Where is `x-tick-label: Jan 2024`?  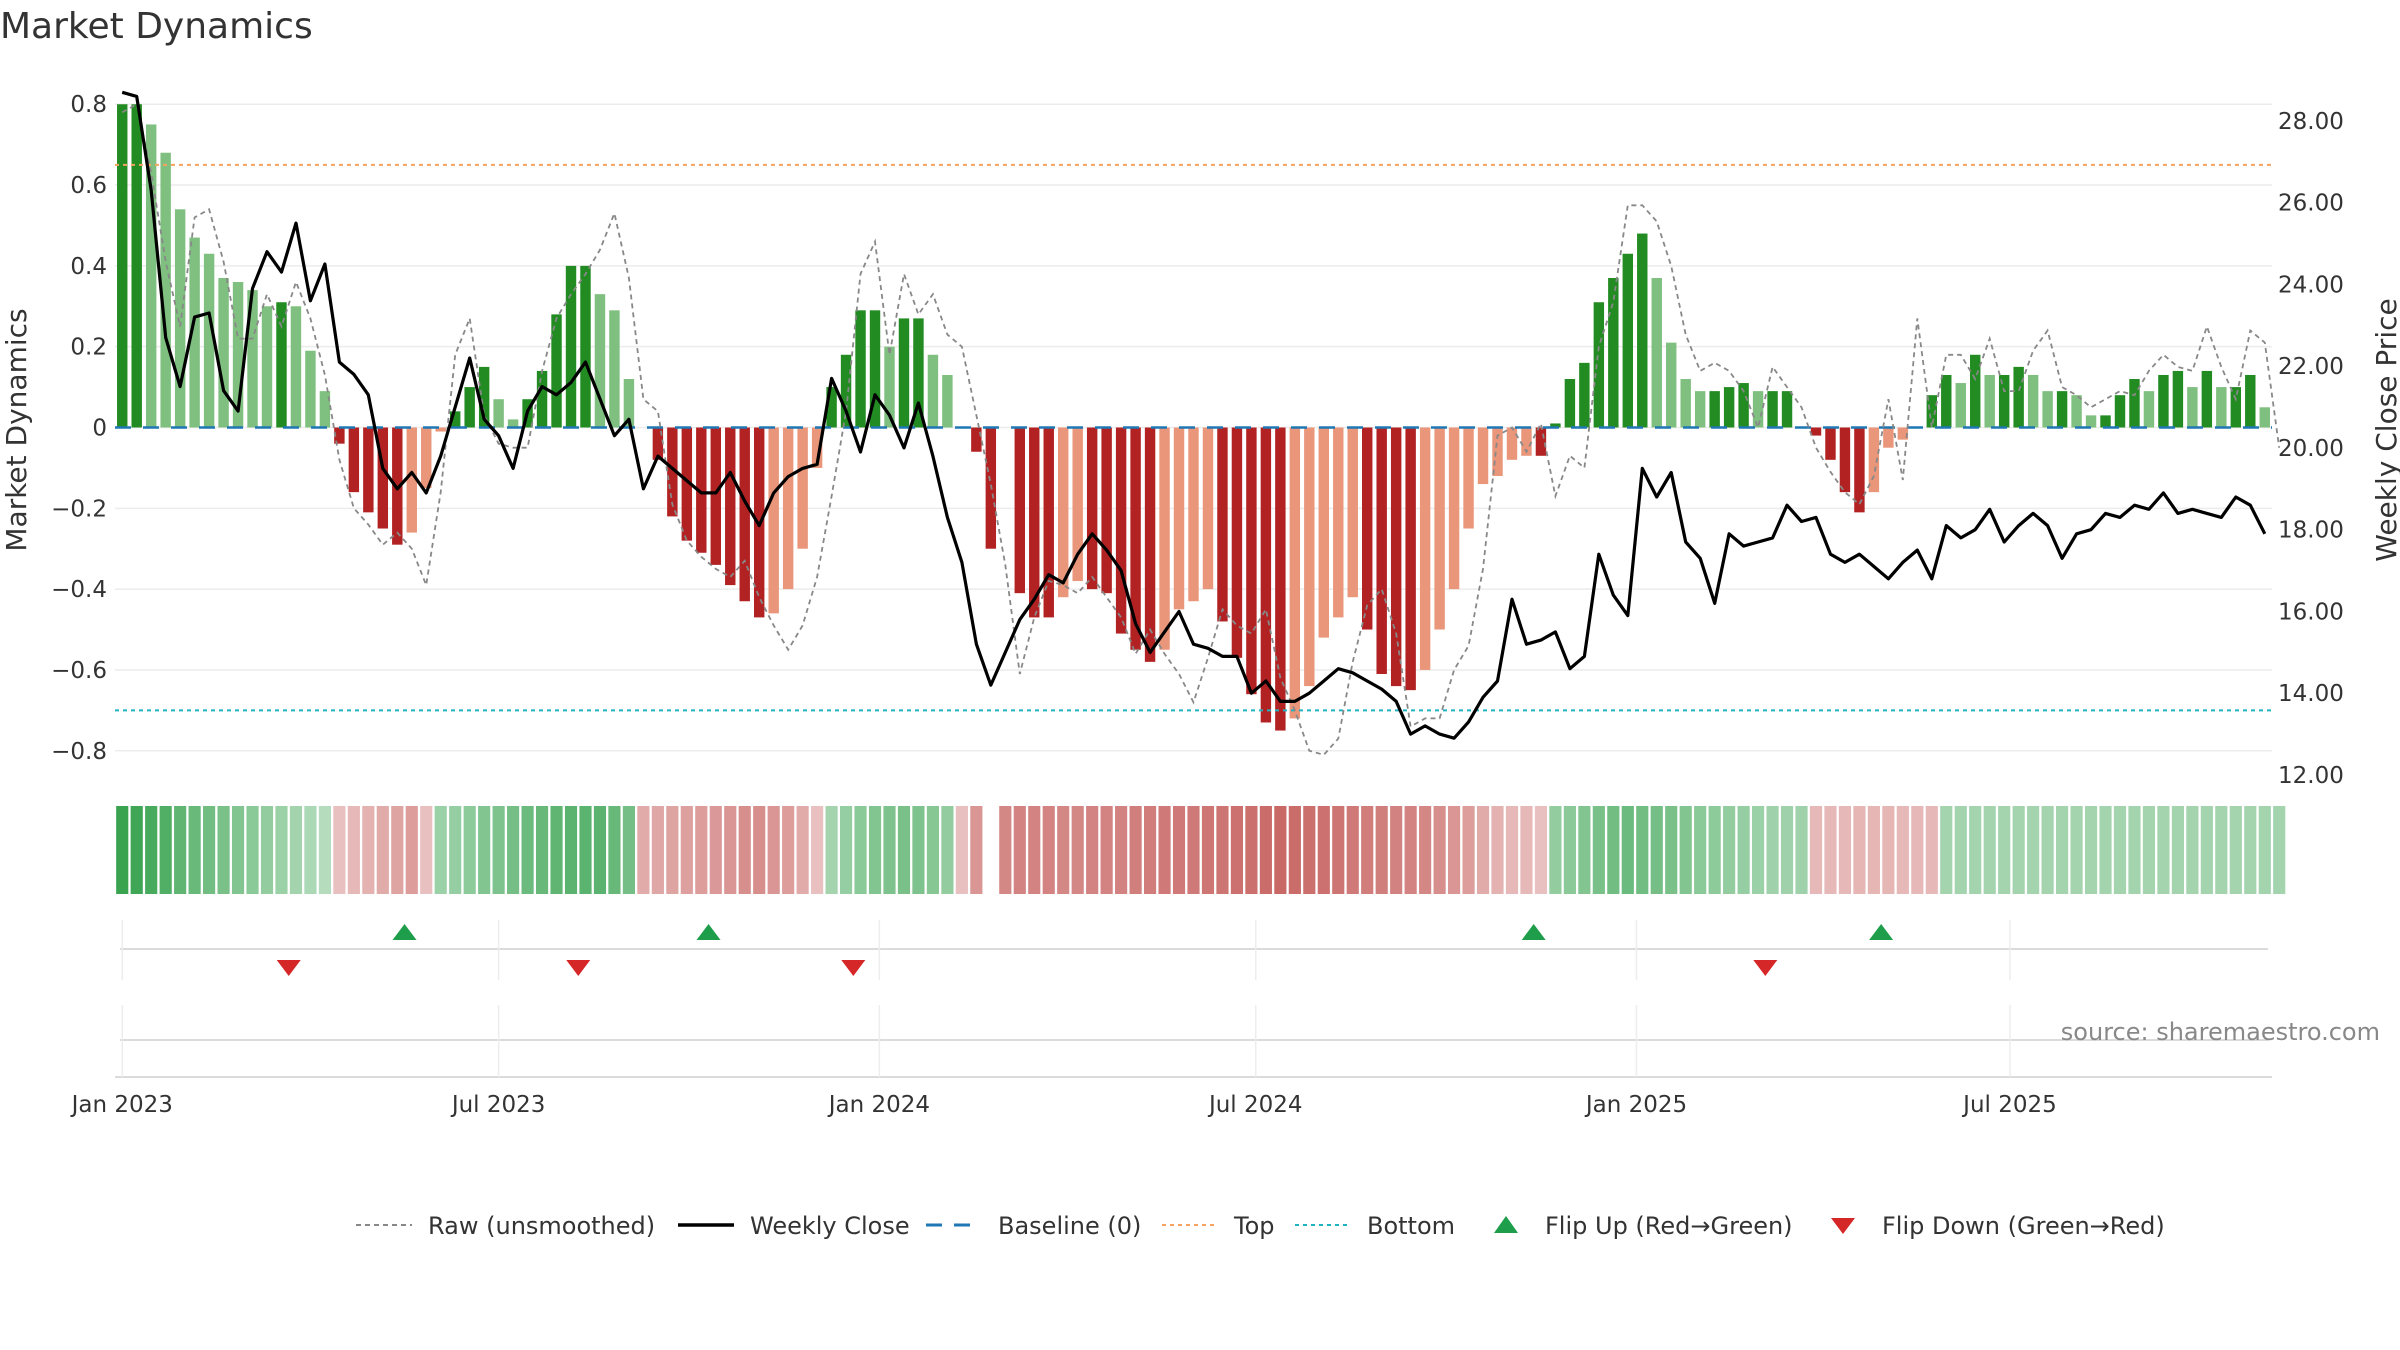 x-tick-label: Jan 2024 is located at coordinates (878, 1105).